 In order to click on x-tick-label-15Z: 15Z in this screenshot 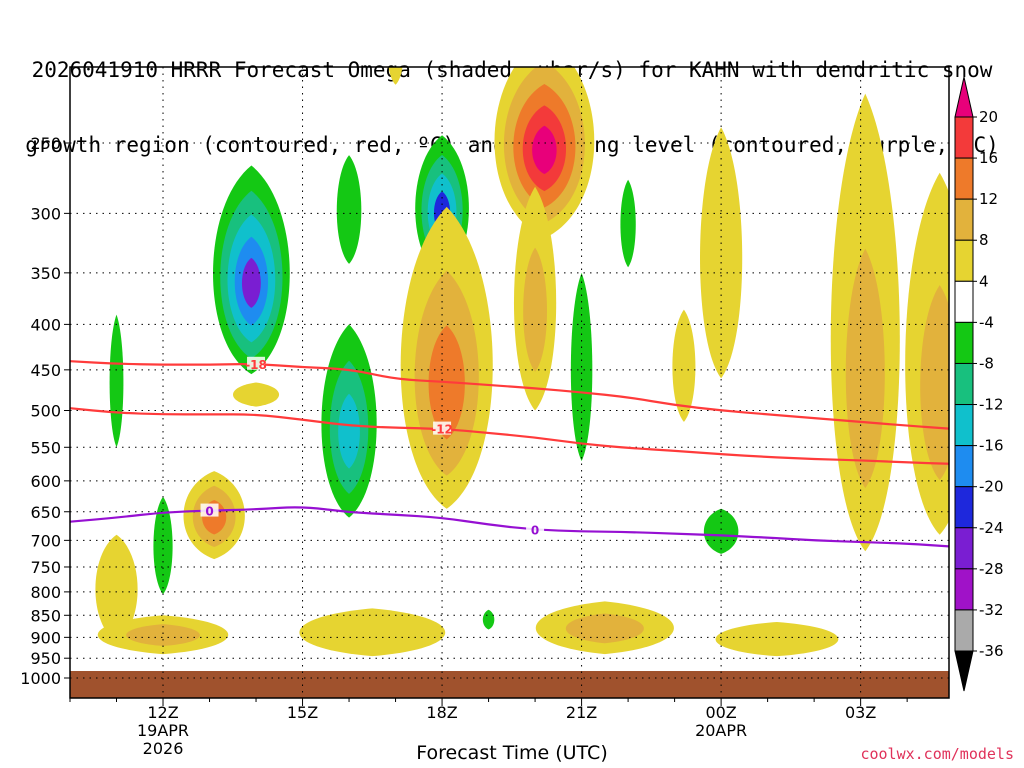, I will do `click(302, 712)`.